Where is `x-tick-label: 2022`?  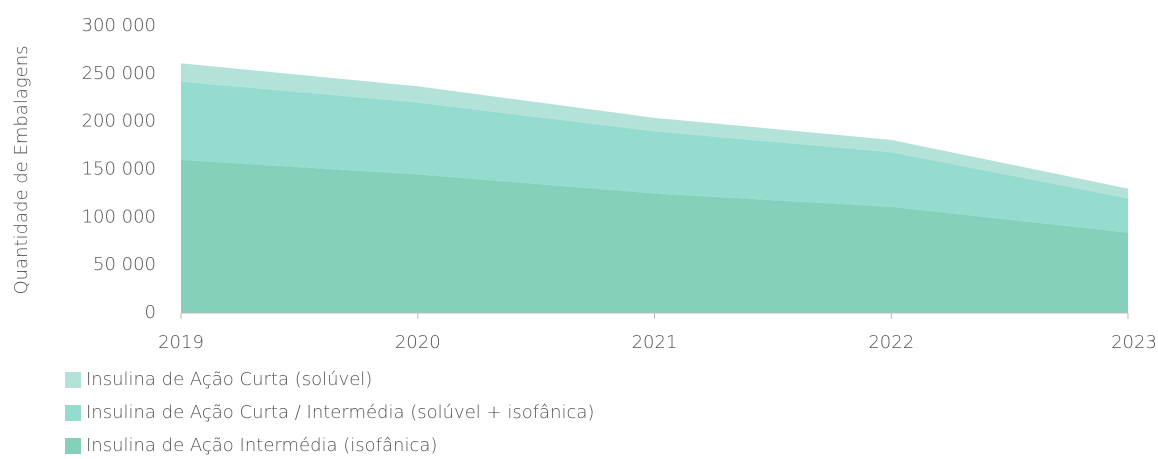
x-tick-label: 2022 is located at coordinates (891, 342).